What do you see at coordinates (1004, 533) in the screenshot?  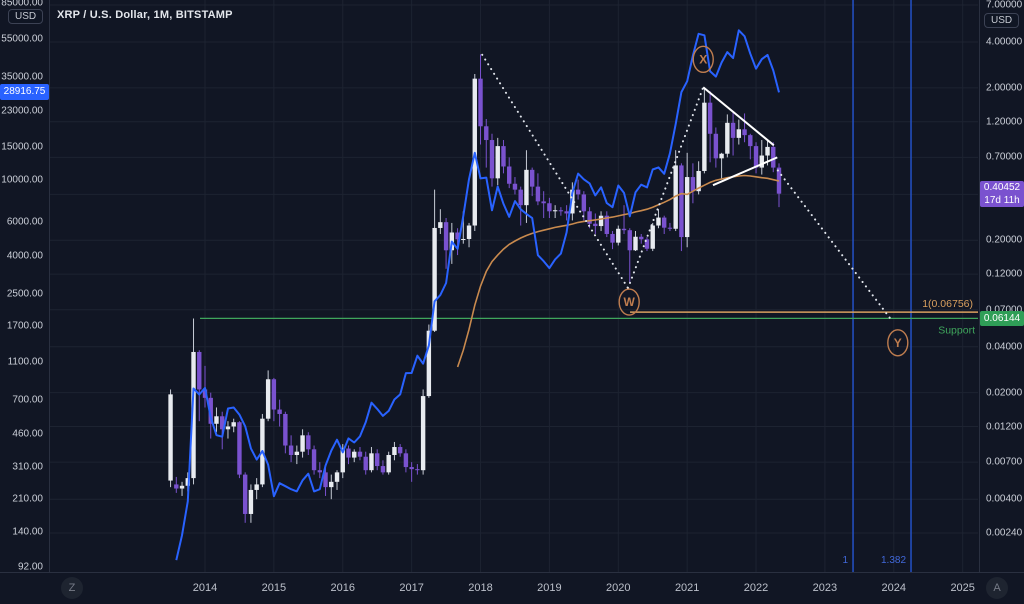 I see `right-axis-tick: 0.00240` at bounding box center [1004, 533].